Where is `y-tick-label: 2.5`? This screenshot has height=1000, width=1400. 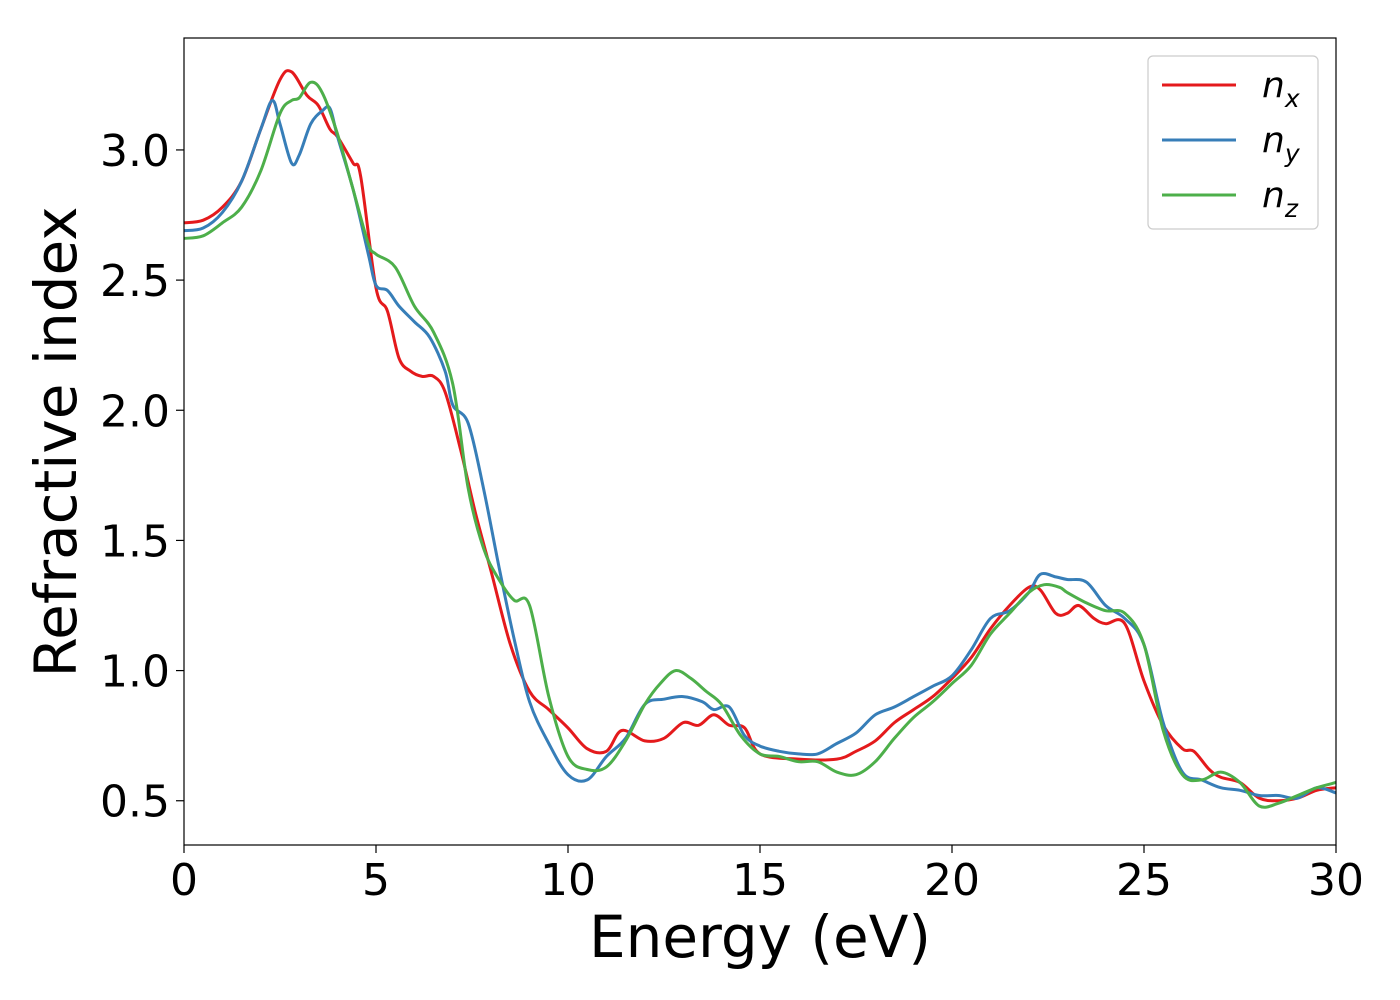
y-tick-label: 2.5 is located at coordinates (135, 281).